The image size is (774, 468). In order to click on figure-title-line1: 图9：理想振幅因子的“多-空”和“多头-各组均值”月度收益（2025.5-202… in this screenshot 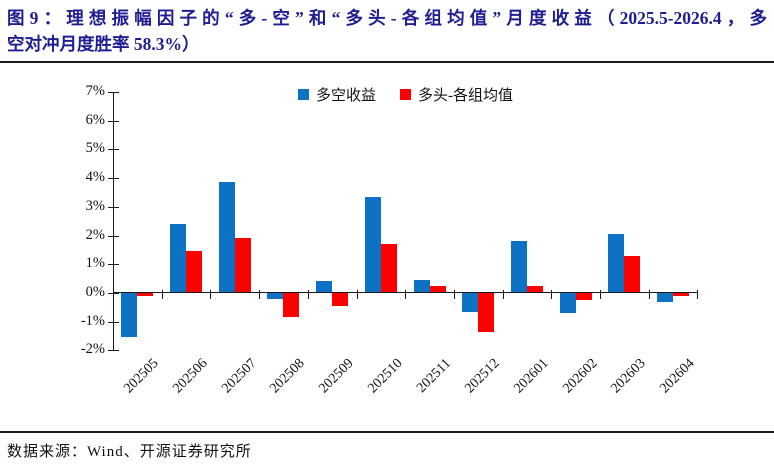, I will do `click(387, 18)`.